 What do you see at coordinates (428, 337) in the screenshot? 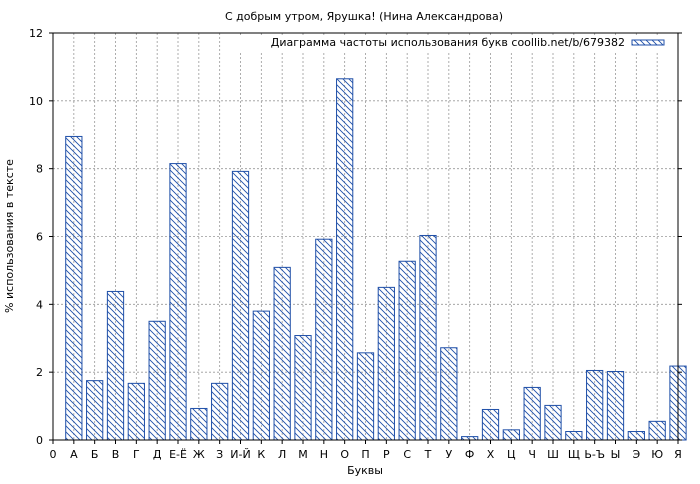
I see `bar-Т` at bounding box center [428, 337].